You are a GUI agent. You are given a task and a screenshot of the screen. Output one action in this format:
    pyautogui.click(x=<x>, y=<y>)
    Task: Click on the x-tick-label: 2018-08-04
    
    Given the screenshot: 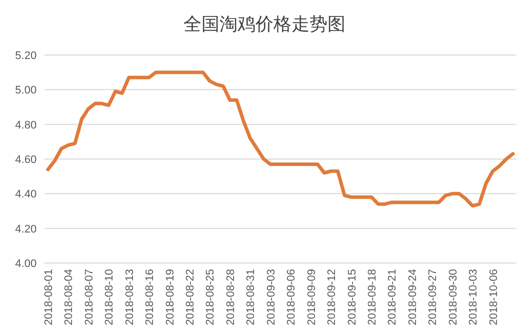 What is the action you would take?
    pyautogui.click(x=69, y=297)
    